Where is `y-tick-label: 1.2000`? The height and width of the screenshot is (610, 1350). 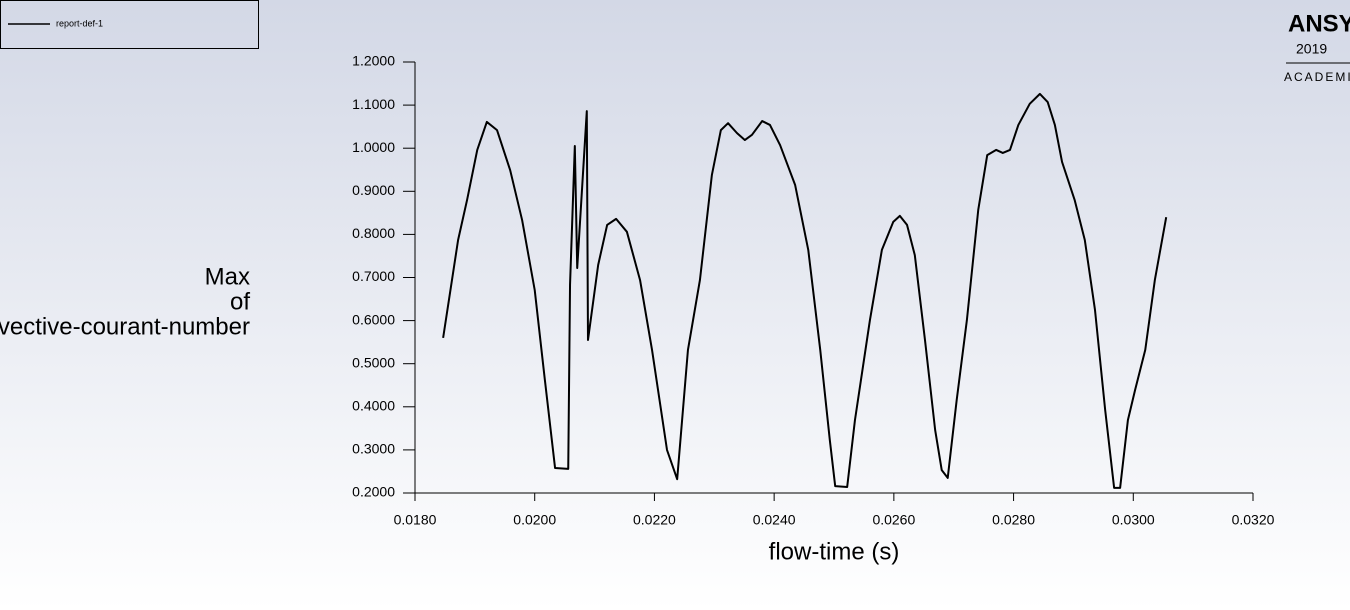 y-tick-label: 1.2000 is located at coordinates (373, 61).